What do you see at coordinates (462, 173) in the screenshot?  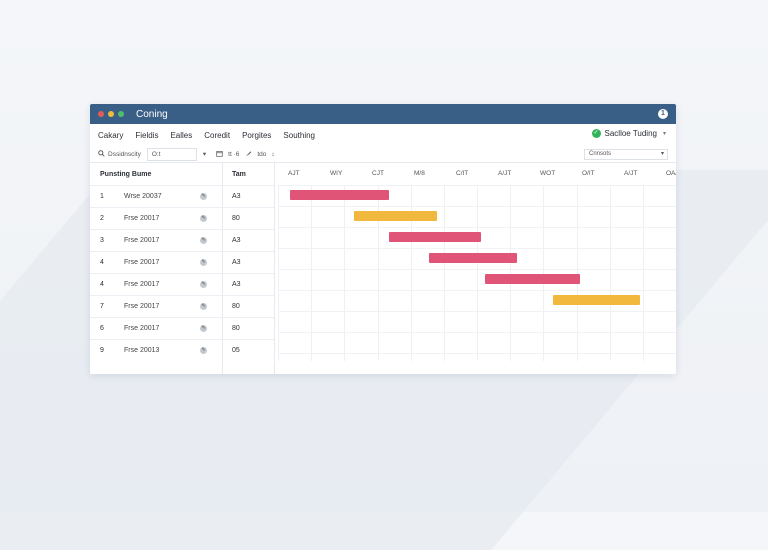 I see `timeline-month-label: C/IT` at bounding box center [462, 173].